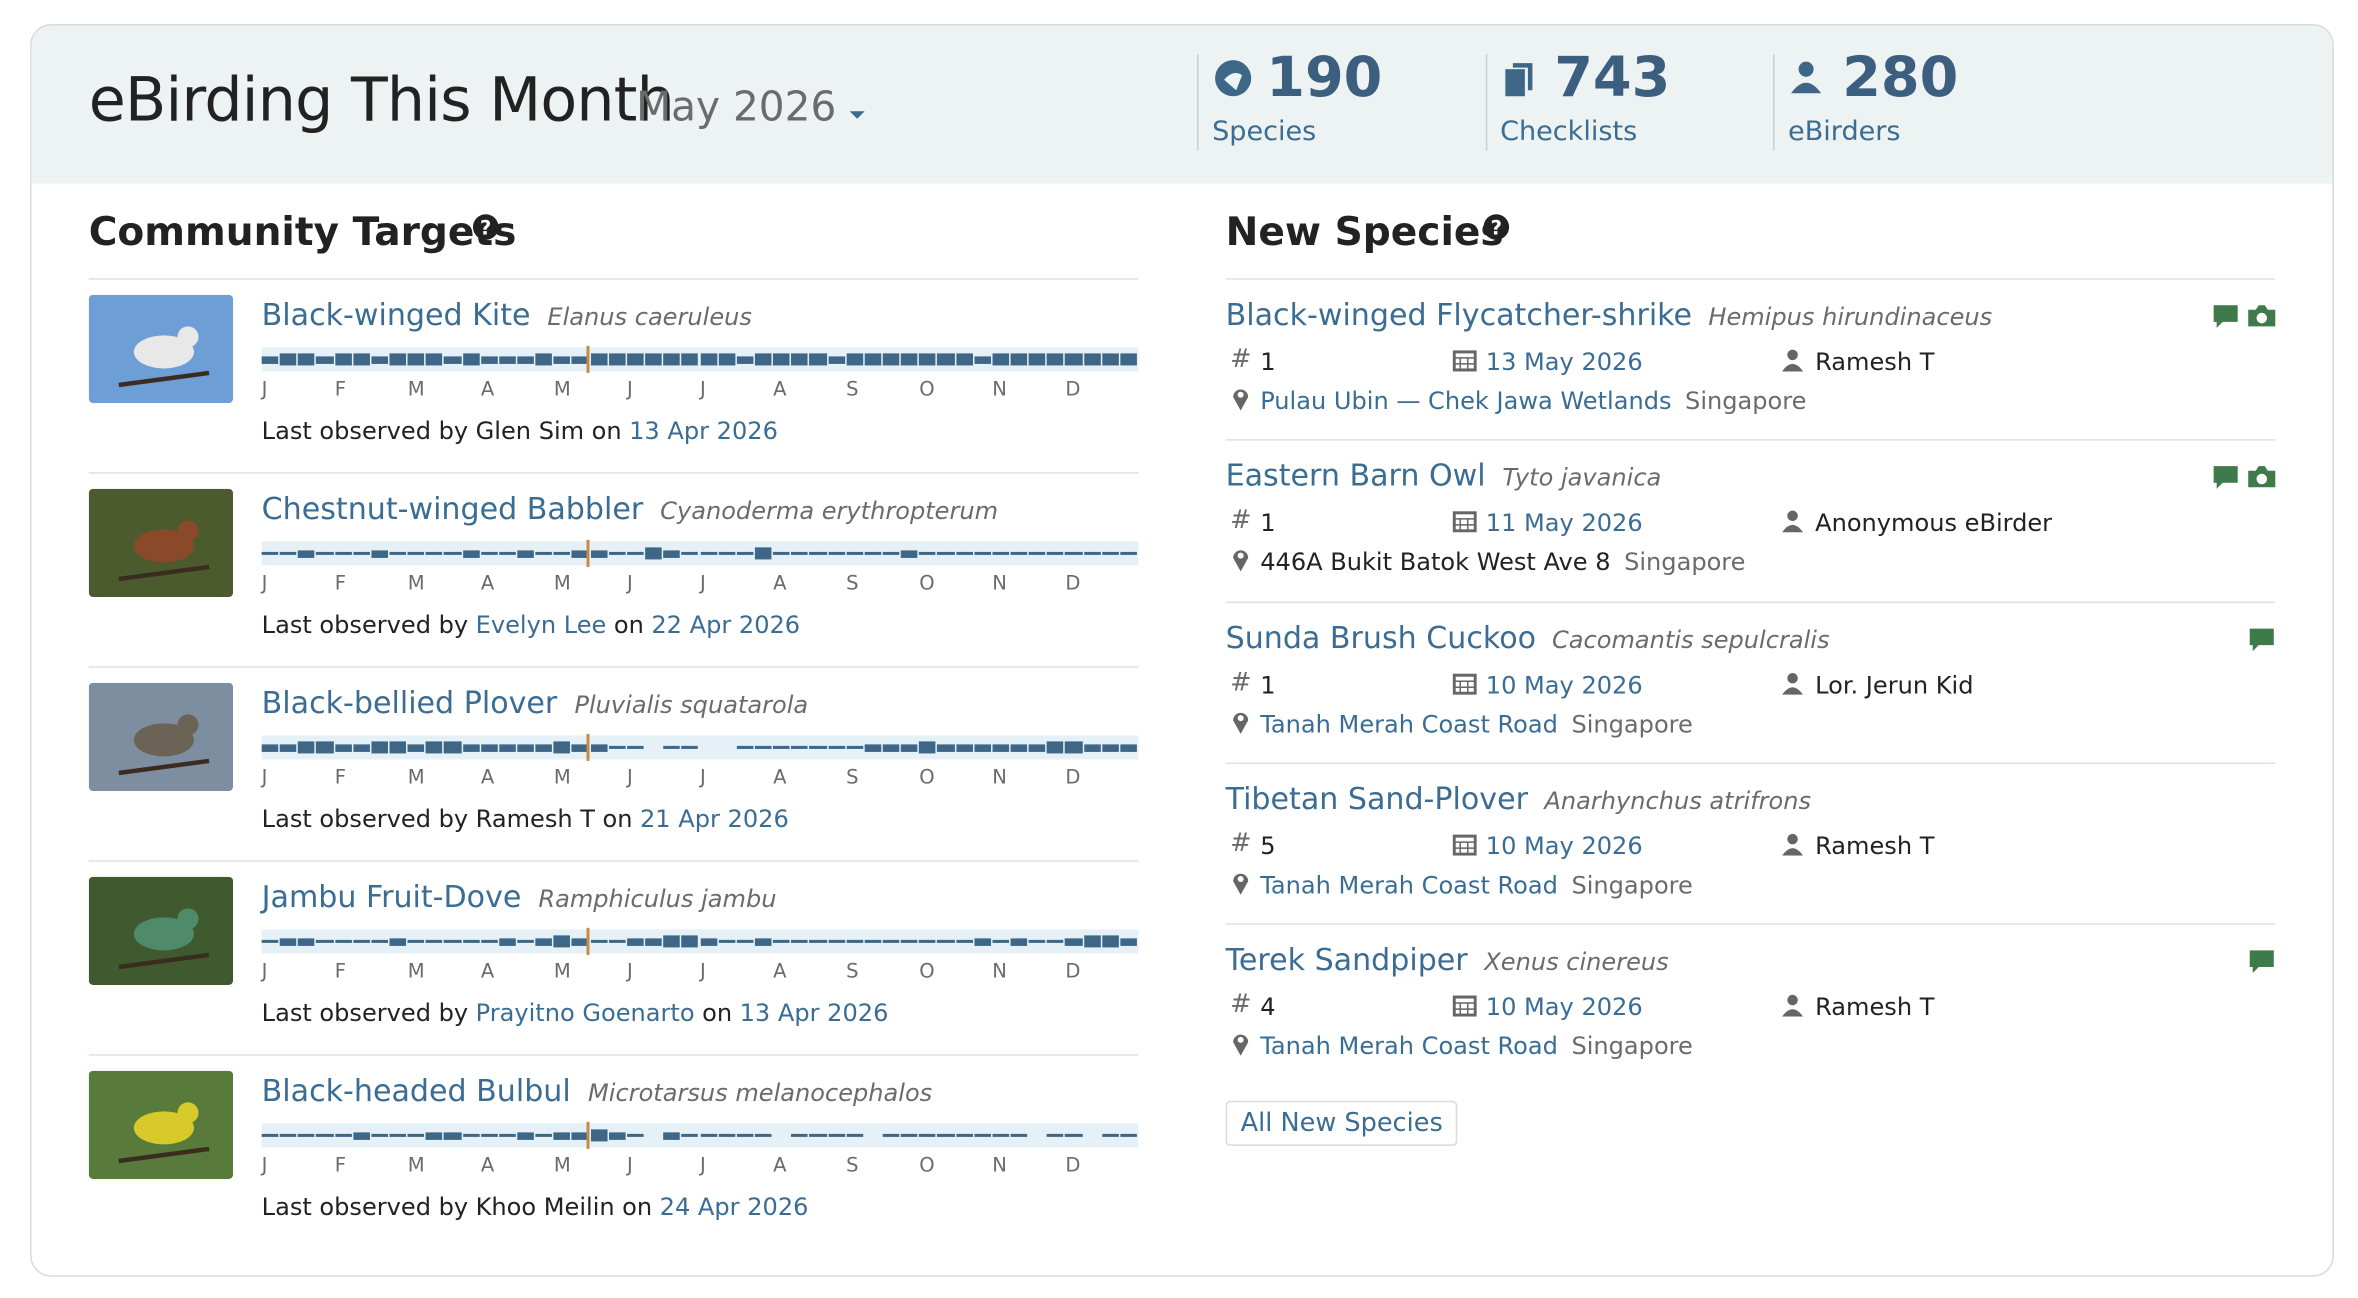  Describe the element at coordinates (1685, 562) in the screenshot. I see `region: Singapore` at that location.